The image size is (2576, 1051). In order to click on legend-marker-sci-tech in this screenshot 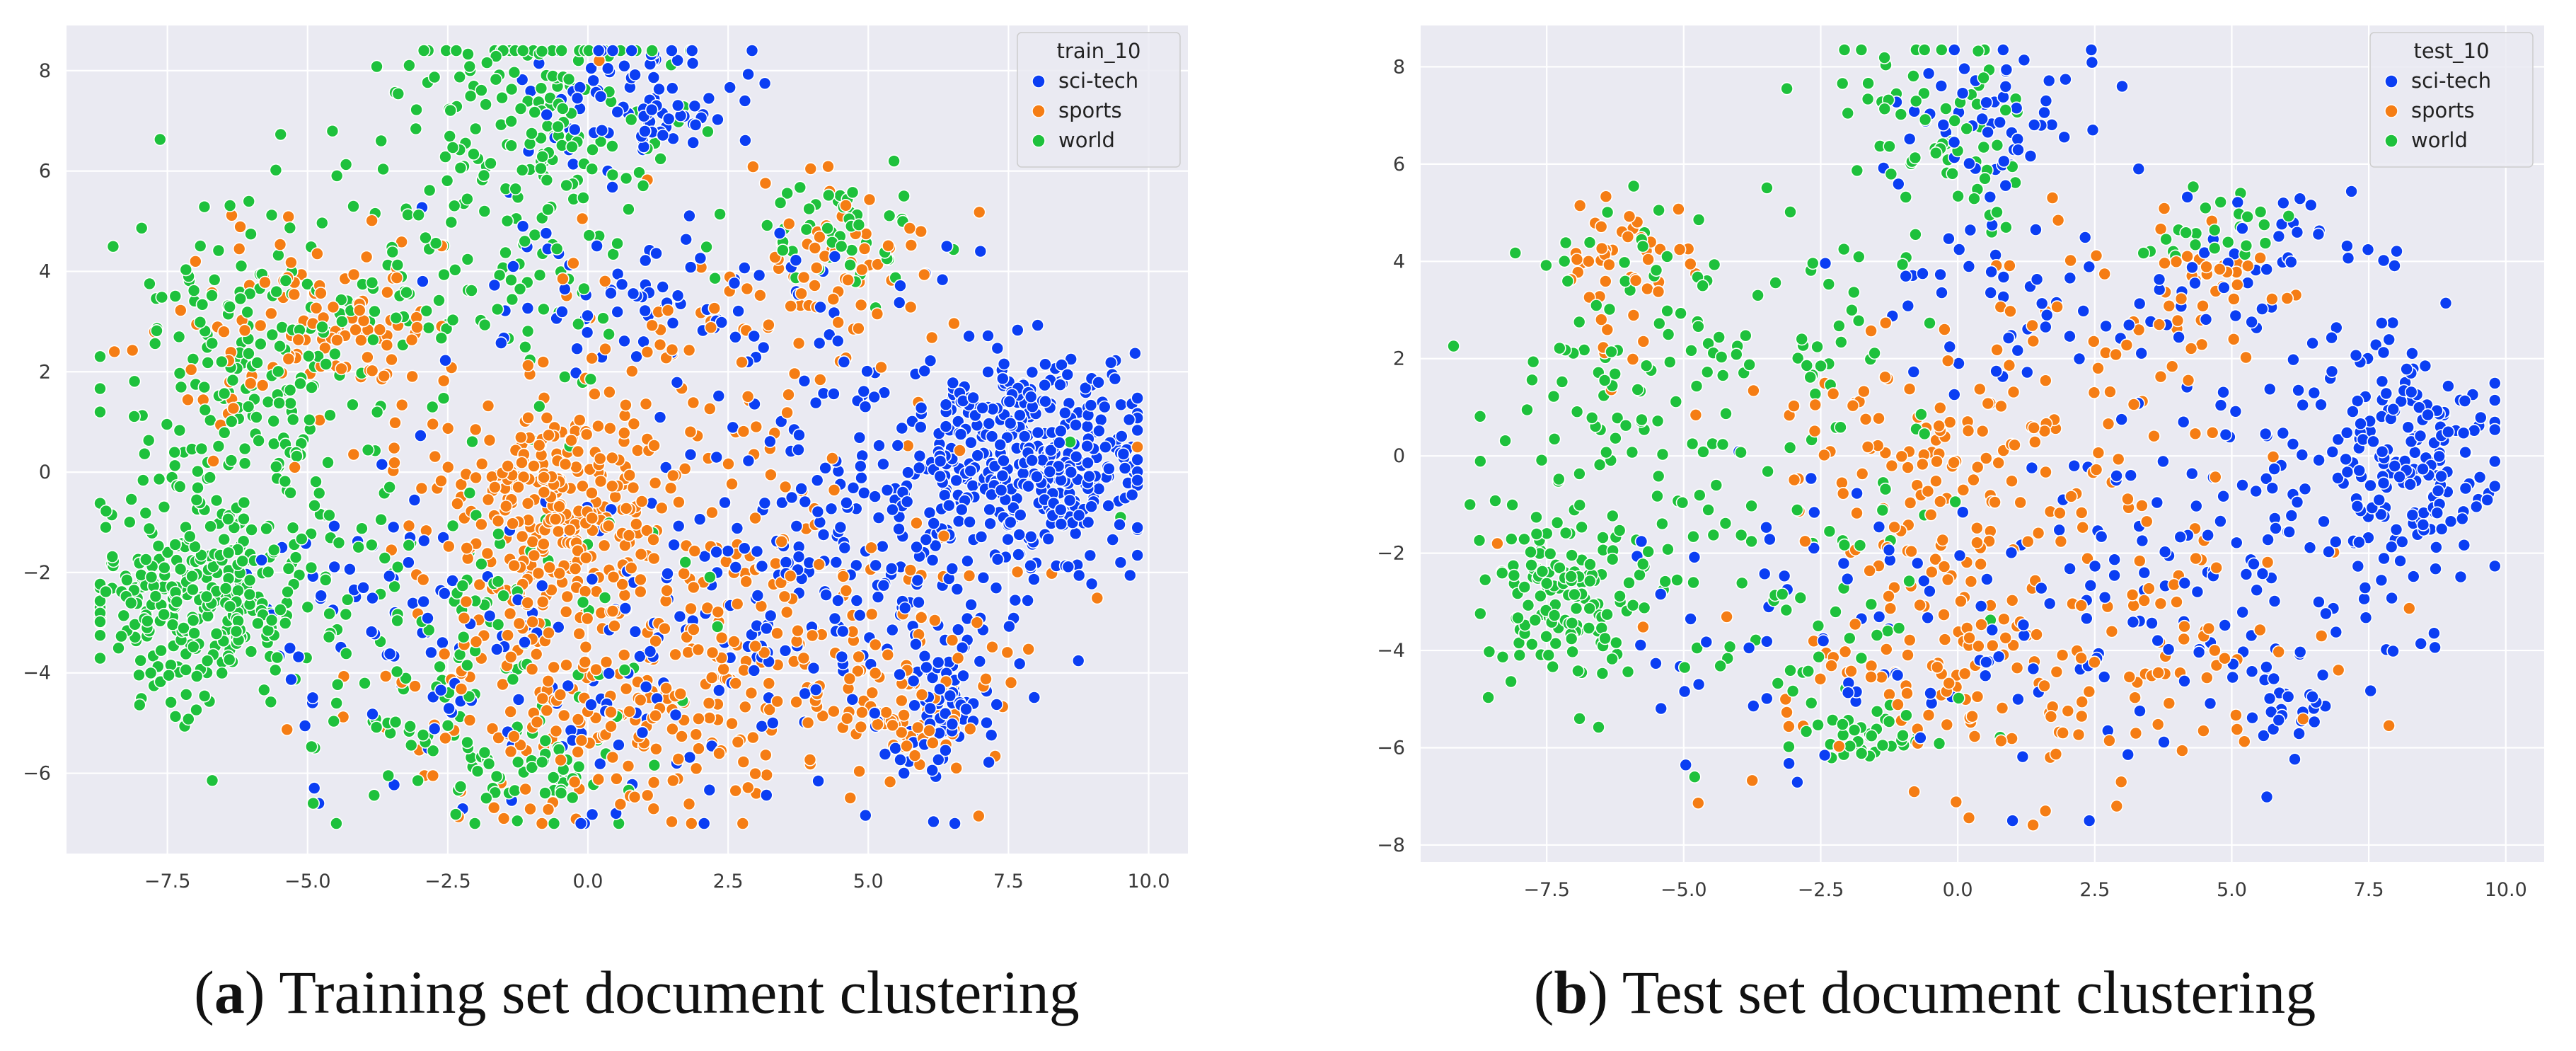, I will do `click(1039, 81)`.